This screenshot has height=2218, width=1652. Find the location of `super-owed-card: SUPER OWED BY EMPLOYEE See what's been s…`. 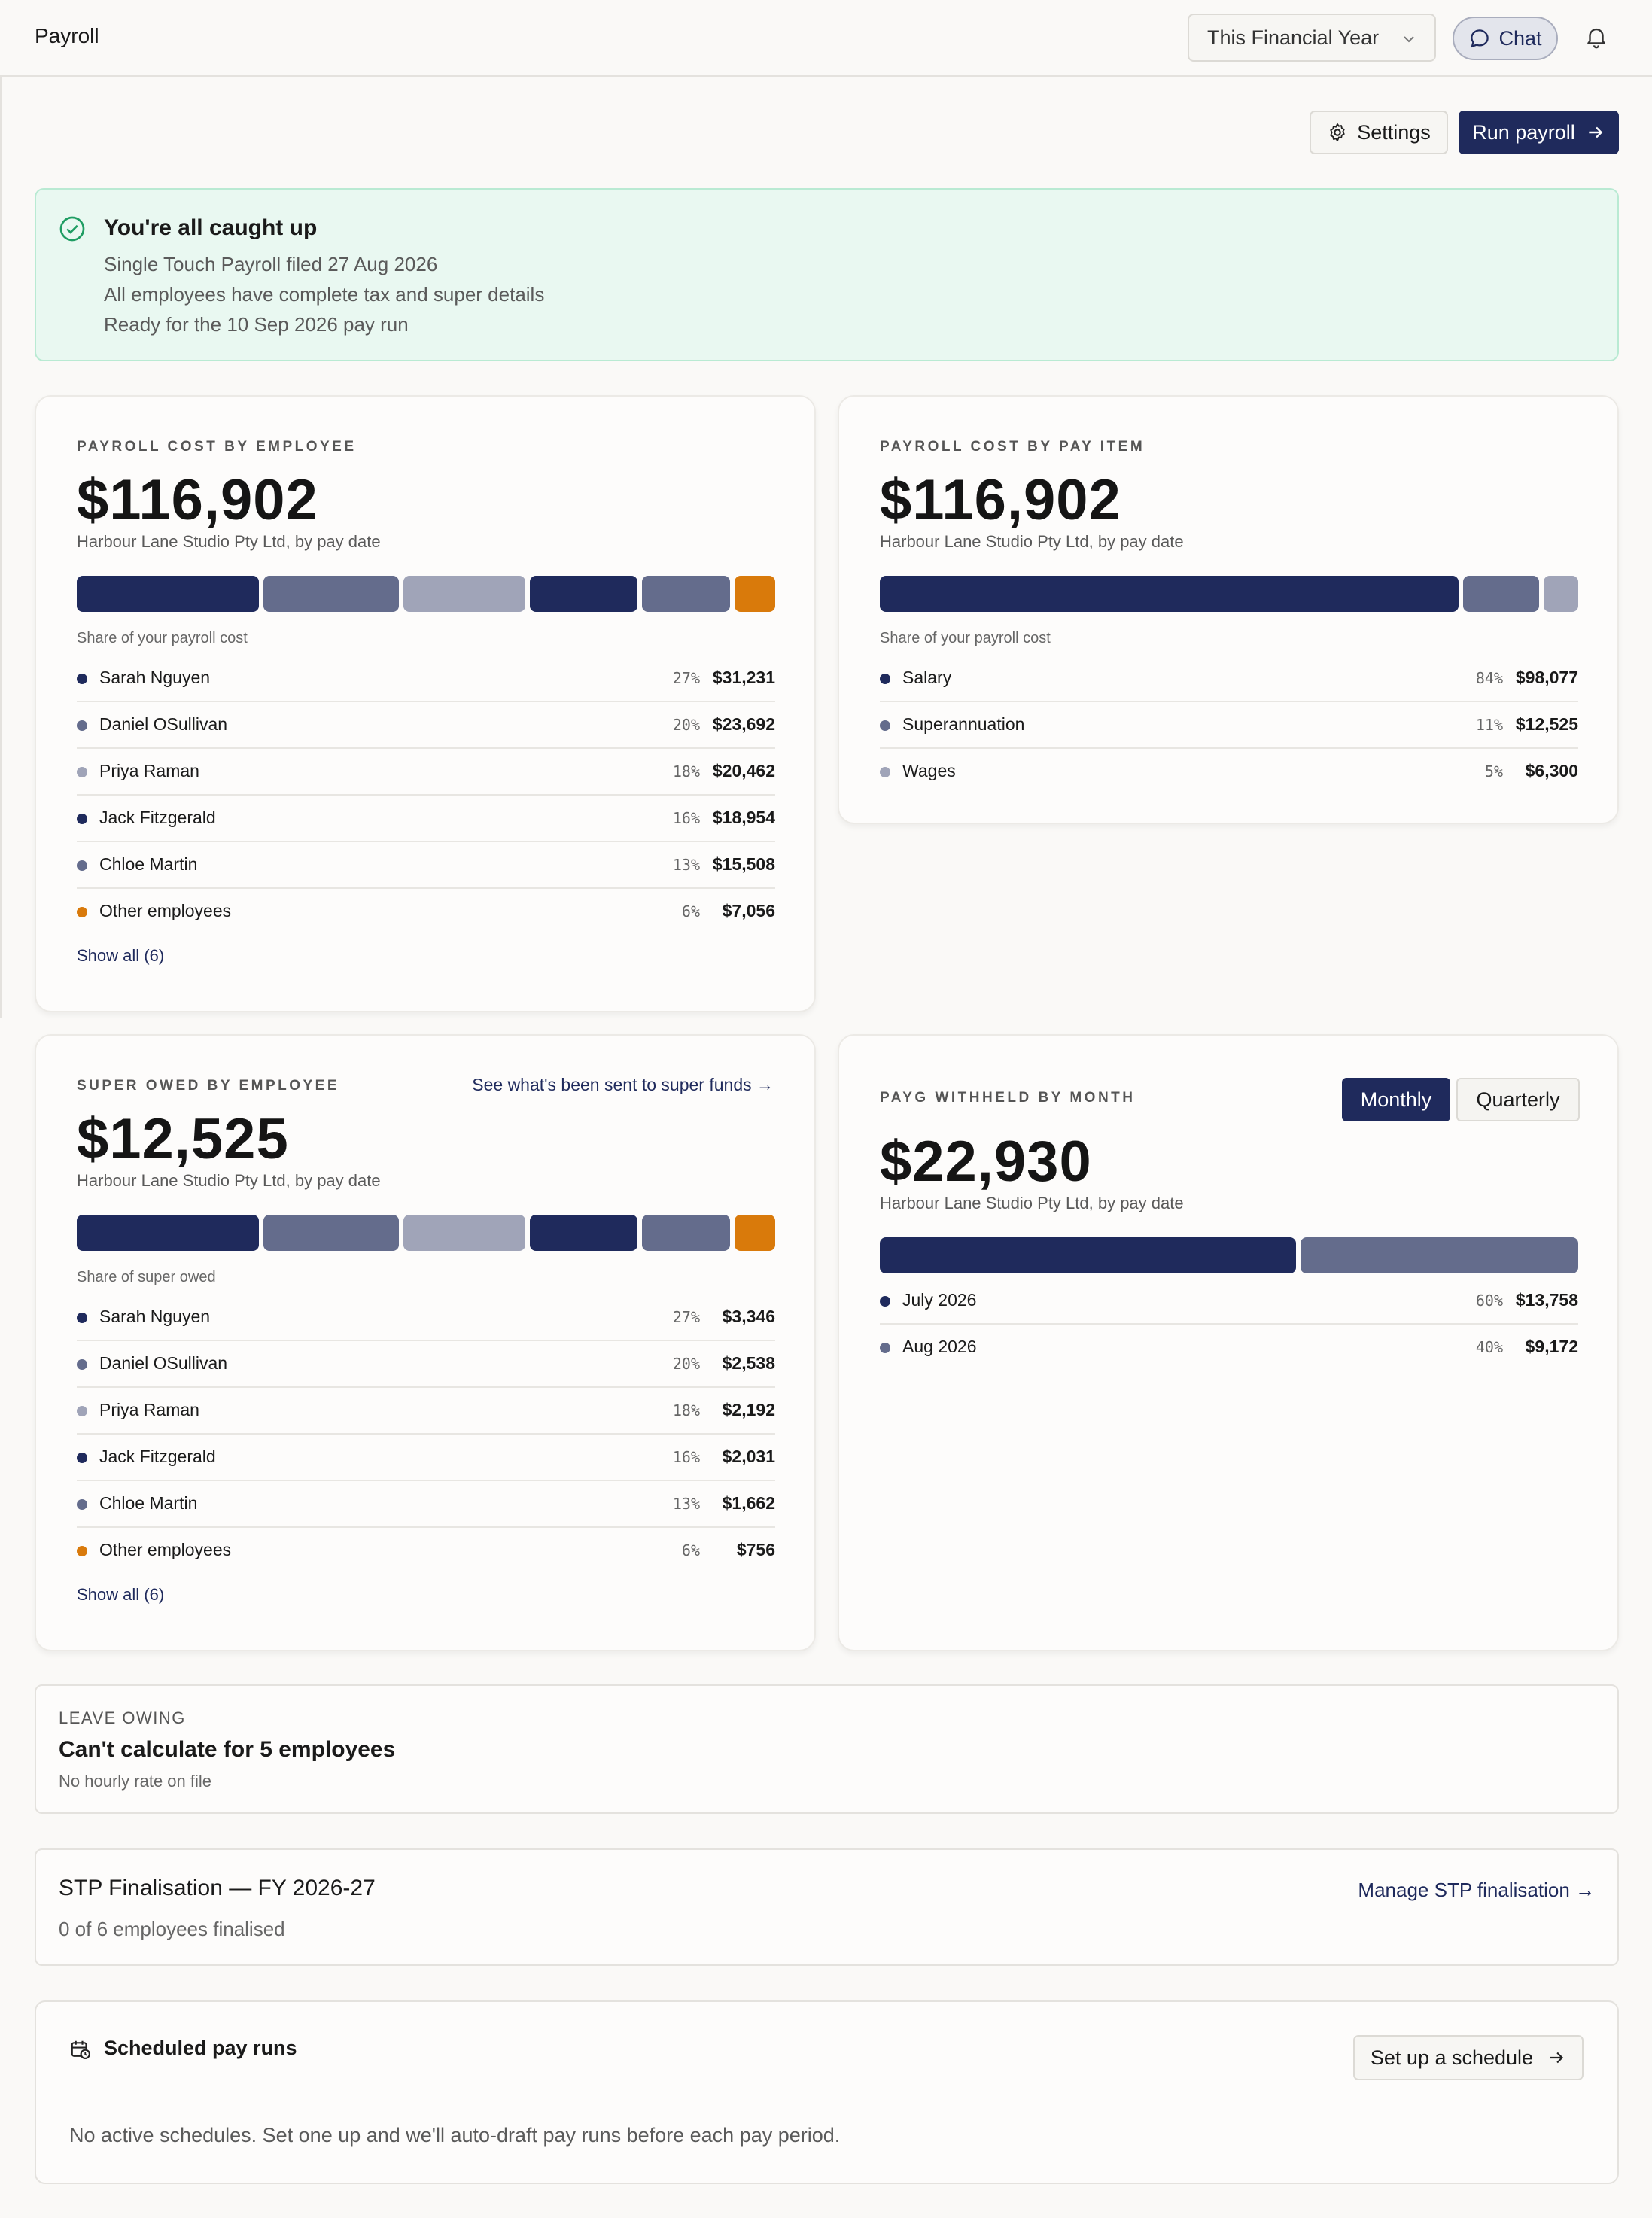

super-owed-card: SUPER OWED BY EMPLOYEE See what's been s… is located at coordinates (426, 1342).